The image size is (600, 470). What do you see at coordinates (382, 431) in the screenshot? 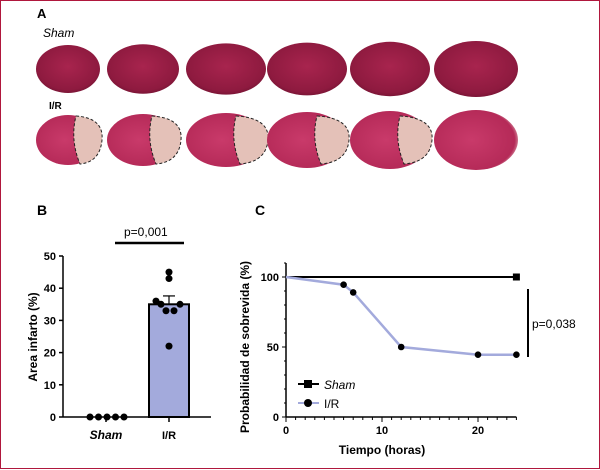
I see `x-tick-label-c: 10` at bounding box center [382, 431].